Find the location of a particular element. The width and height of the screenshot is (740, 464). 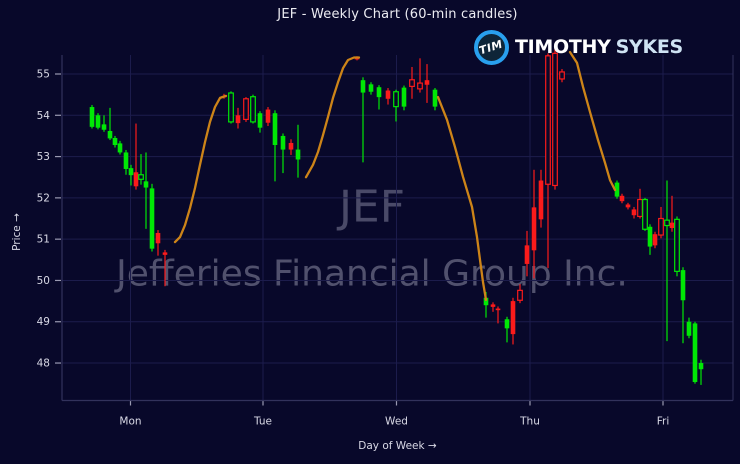

y-tick-label: 50 is located at coordinates (43, 281).